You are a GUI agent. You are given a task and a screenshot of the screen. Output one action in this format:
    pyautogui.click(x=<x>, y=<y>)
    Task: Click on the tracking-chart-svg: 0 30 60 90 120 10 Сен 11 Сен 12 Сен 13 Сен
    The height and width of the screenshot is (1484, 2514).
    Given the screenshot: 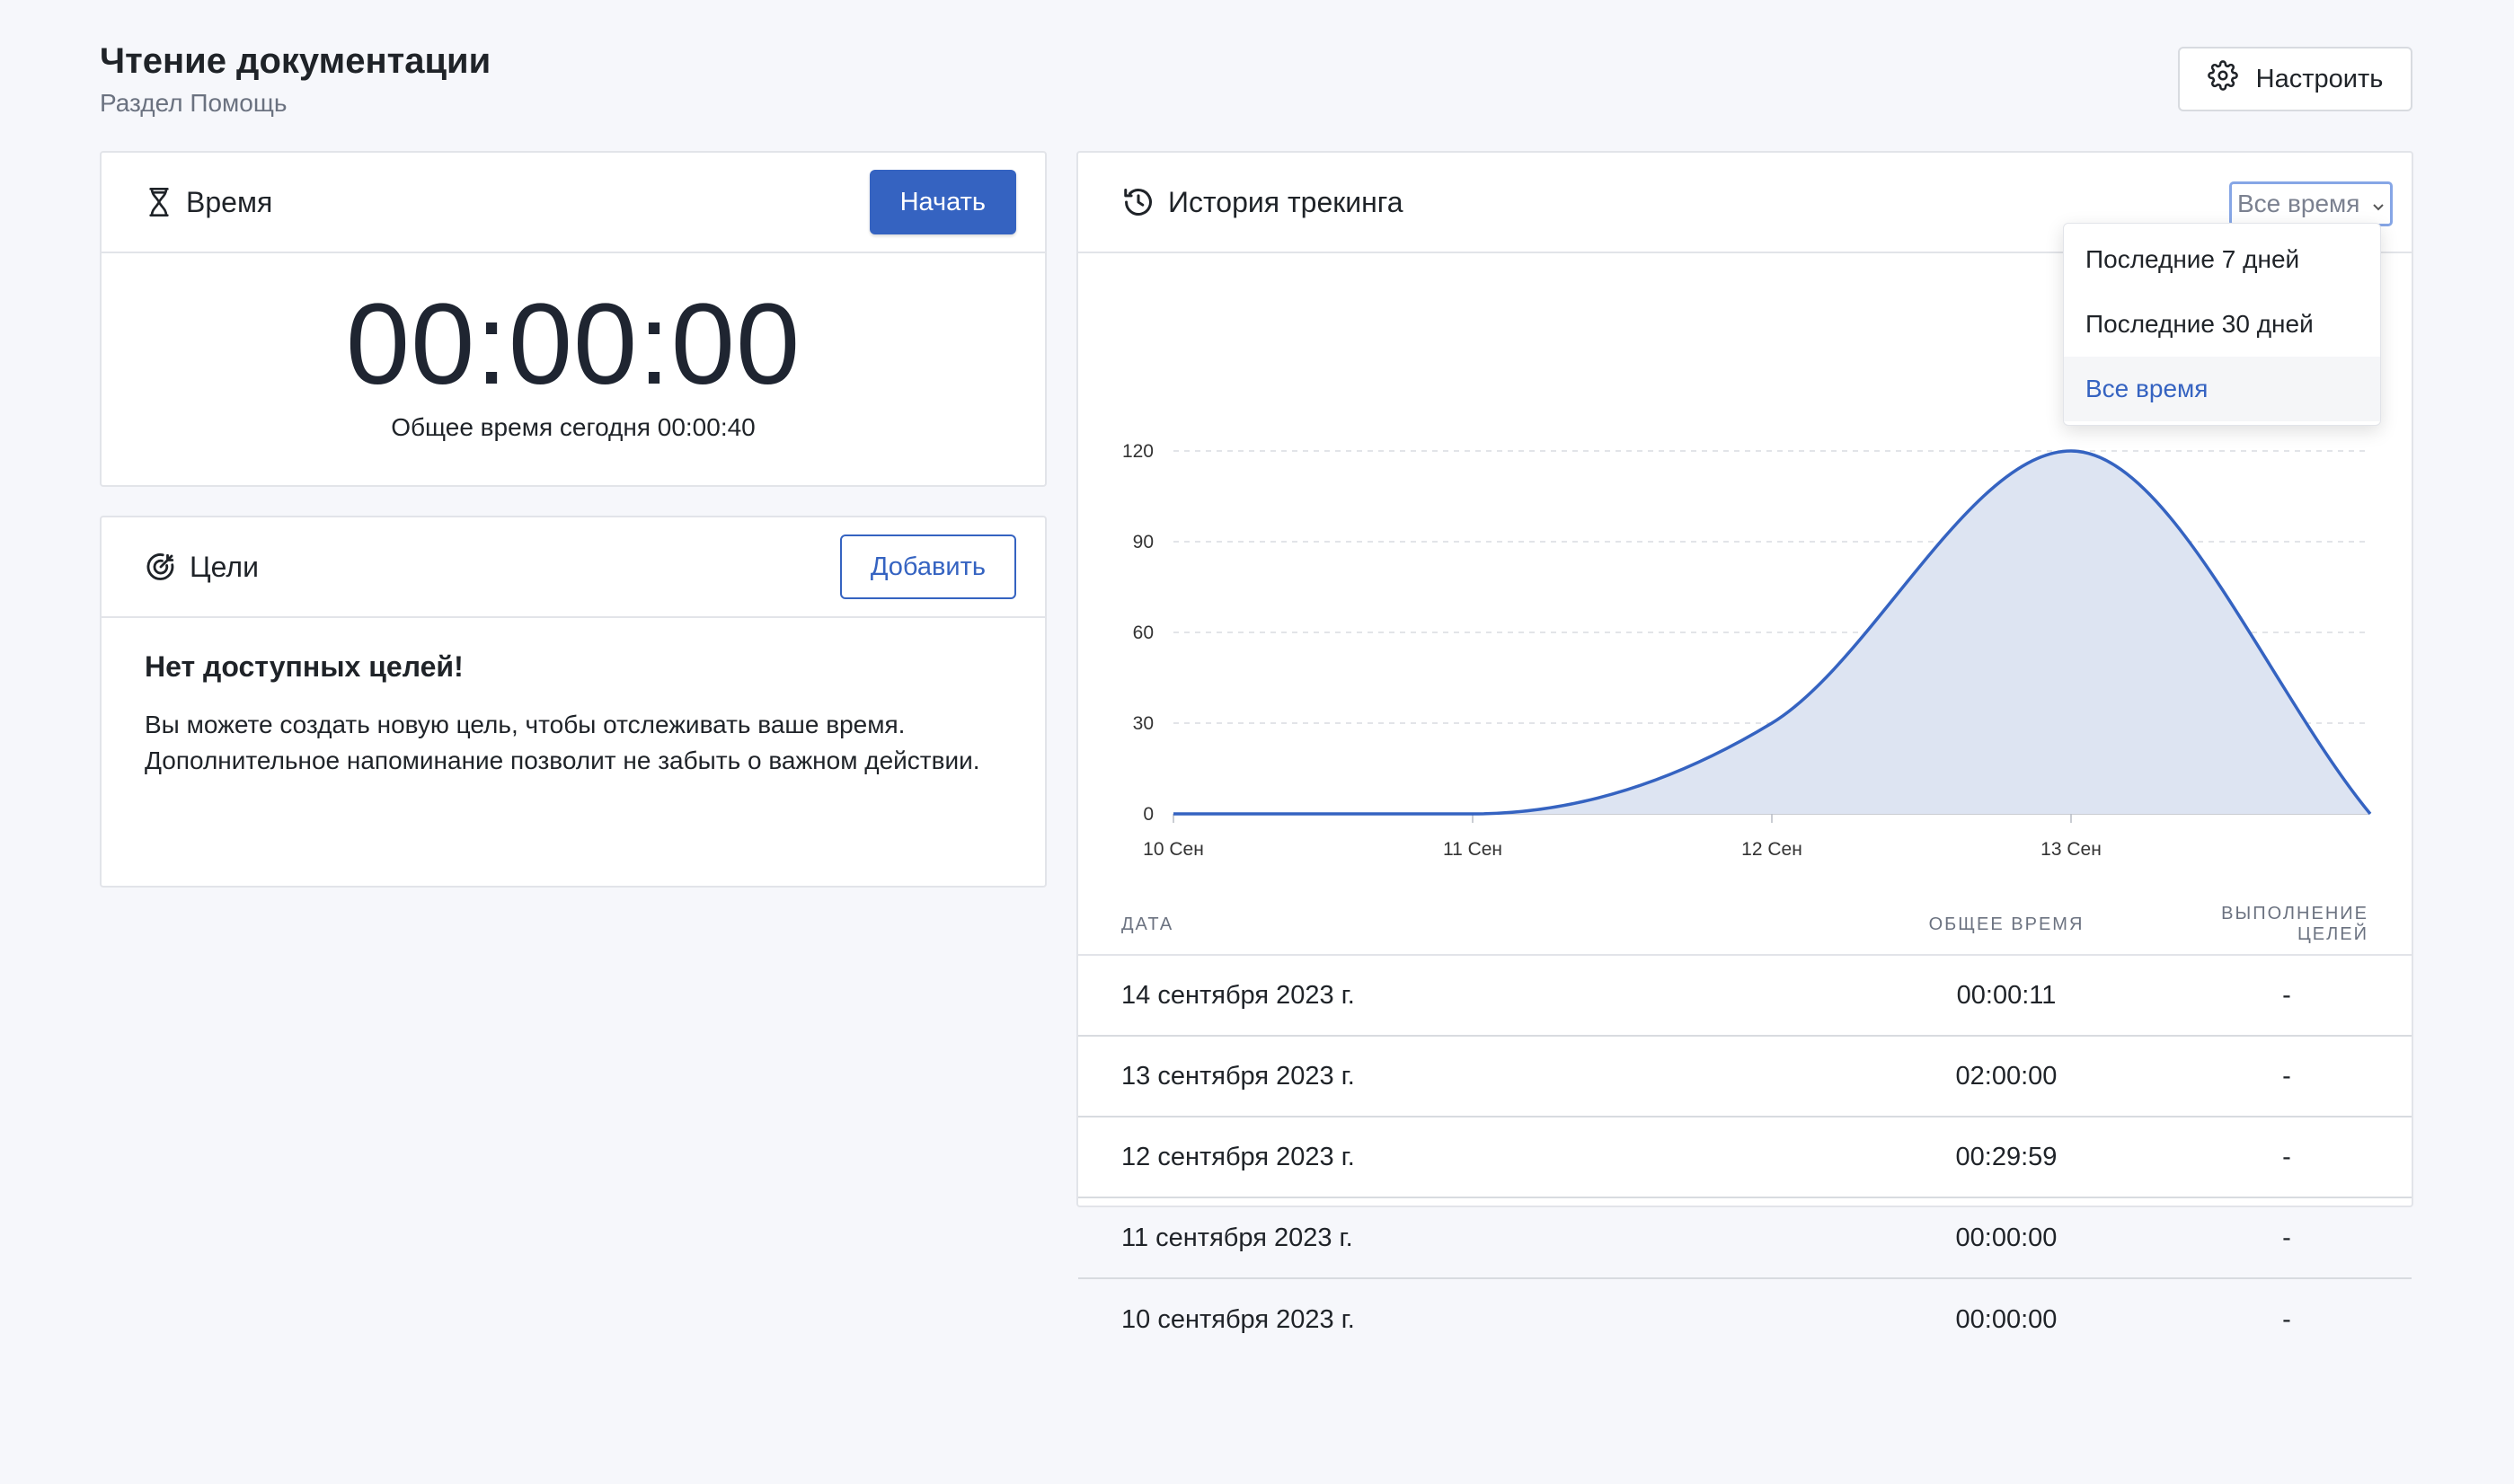 What is the action you would take?
    pyautogui.click(x=1747, y=650)
    